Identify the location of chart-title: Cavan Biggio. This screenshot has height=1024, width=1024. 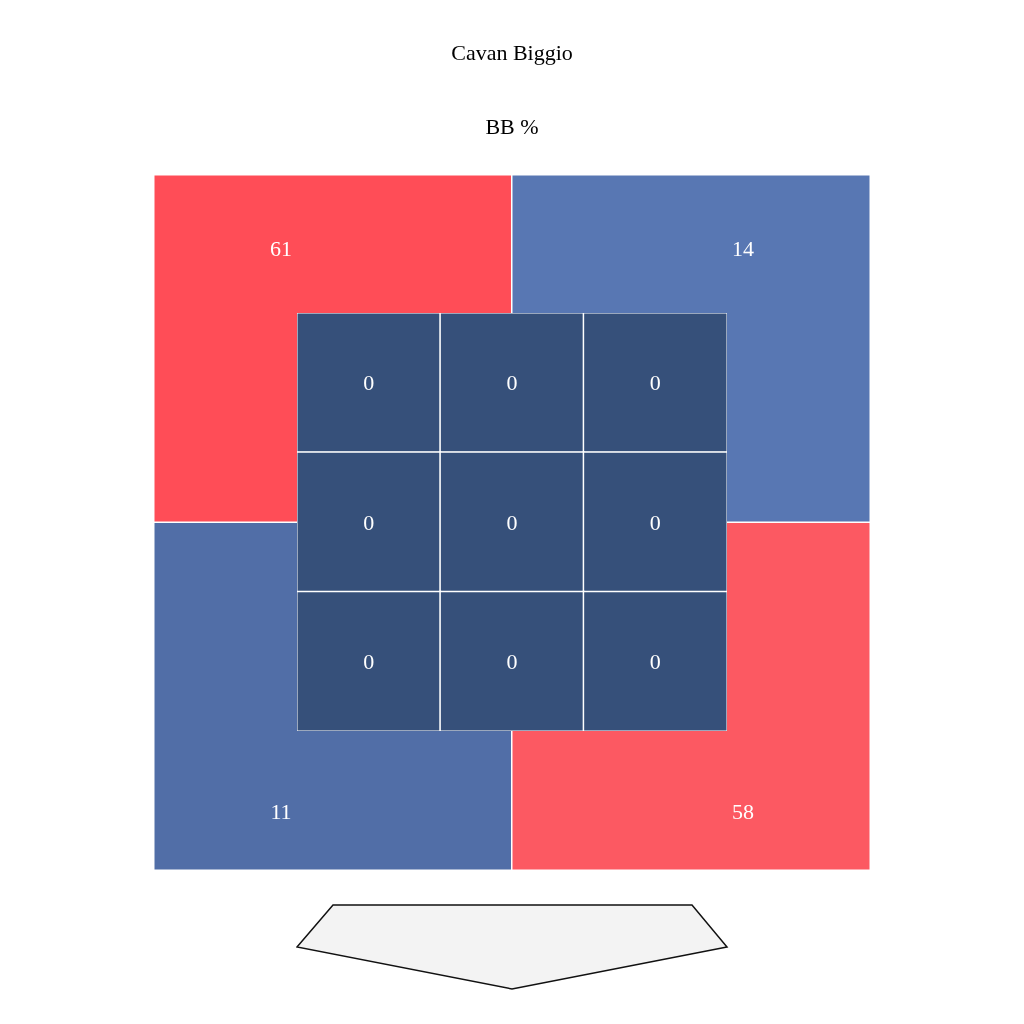
(512, 52).